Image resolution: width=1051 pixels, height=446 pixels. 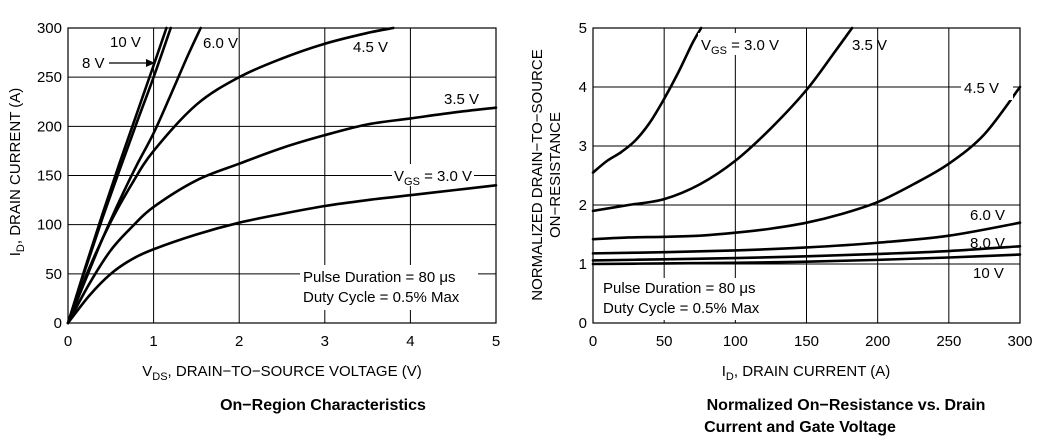 What do you see at coordinates (17, 172) in the screenshot?
I see `c1-y-axis-label: ID, DRAIN CURRENT (A)` at bounding box center [17, 172].